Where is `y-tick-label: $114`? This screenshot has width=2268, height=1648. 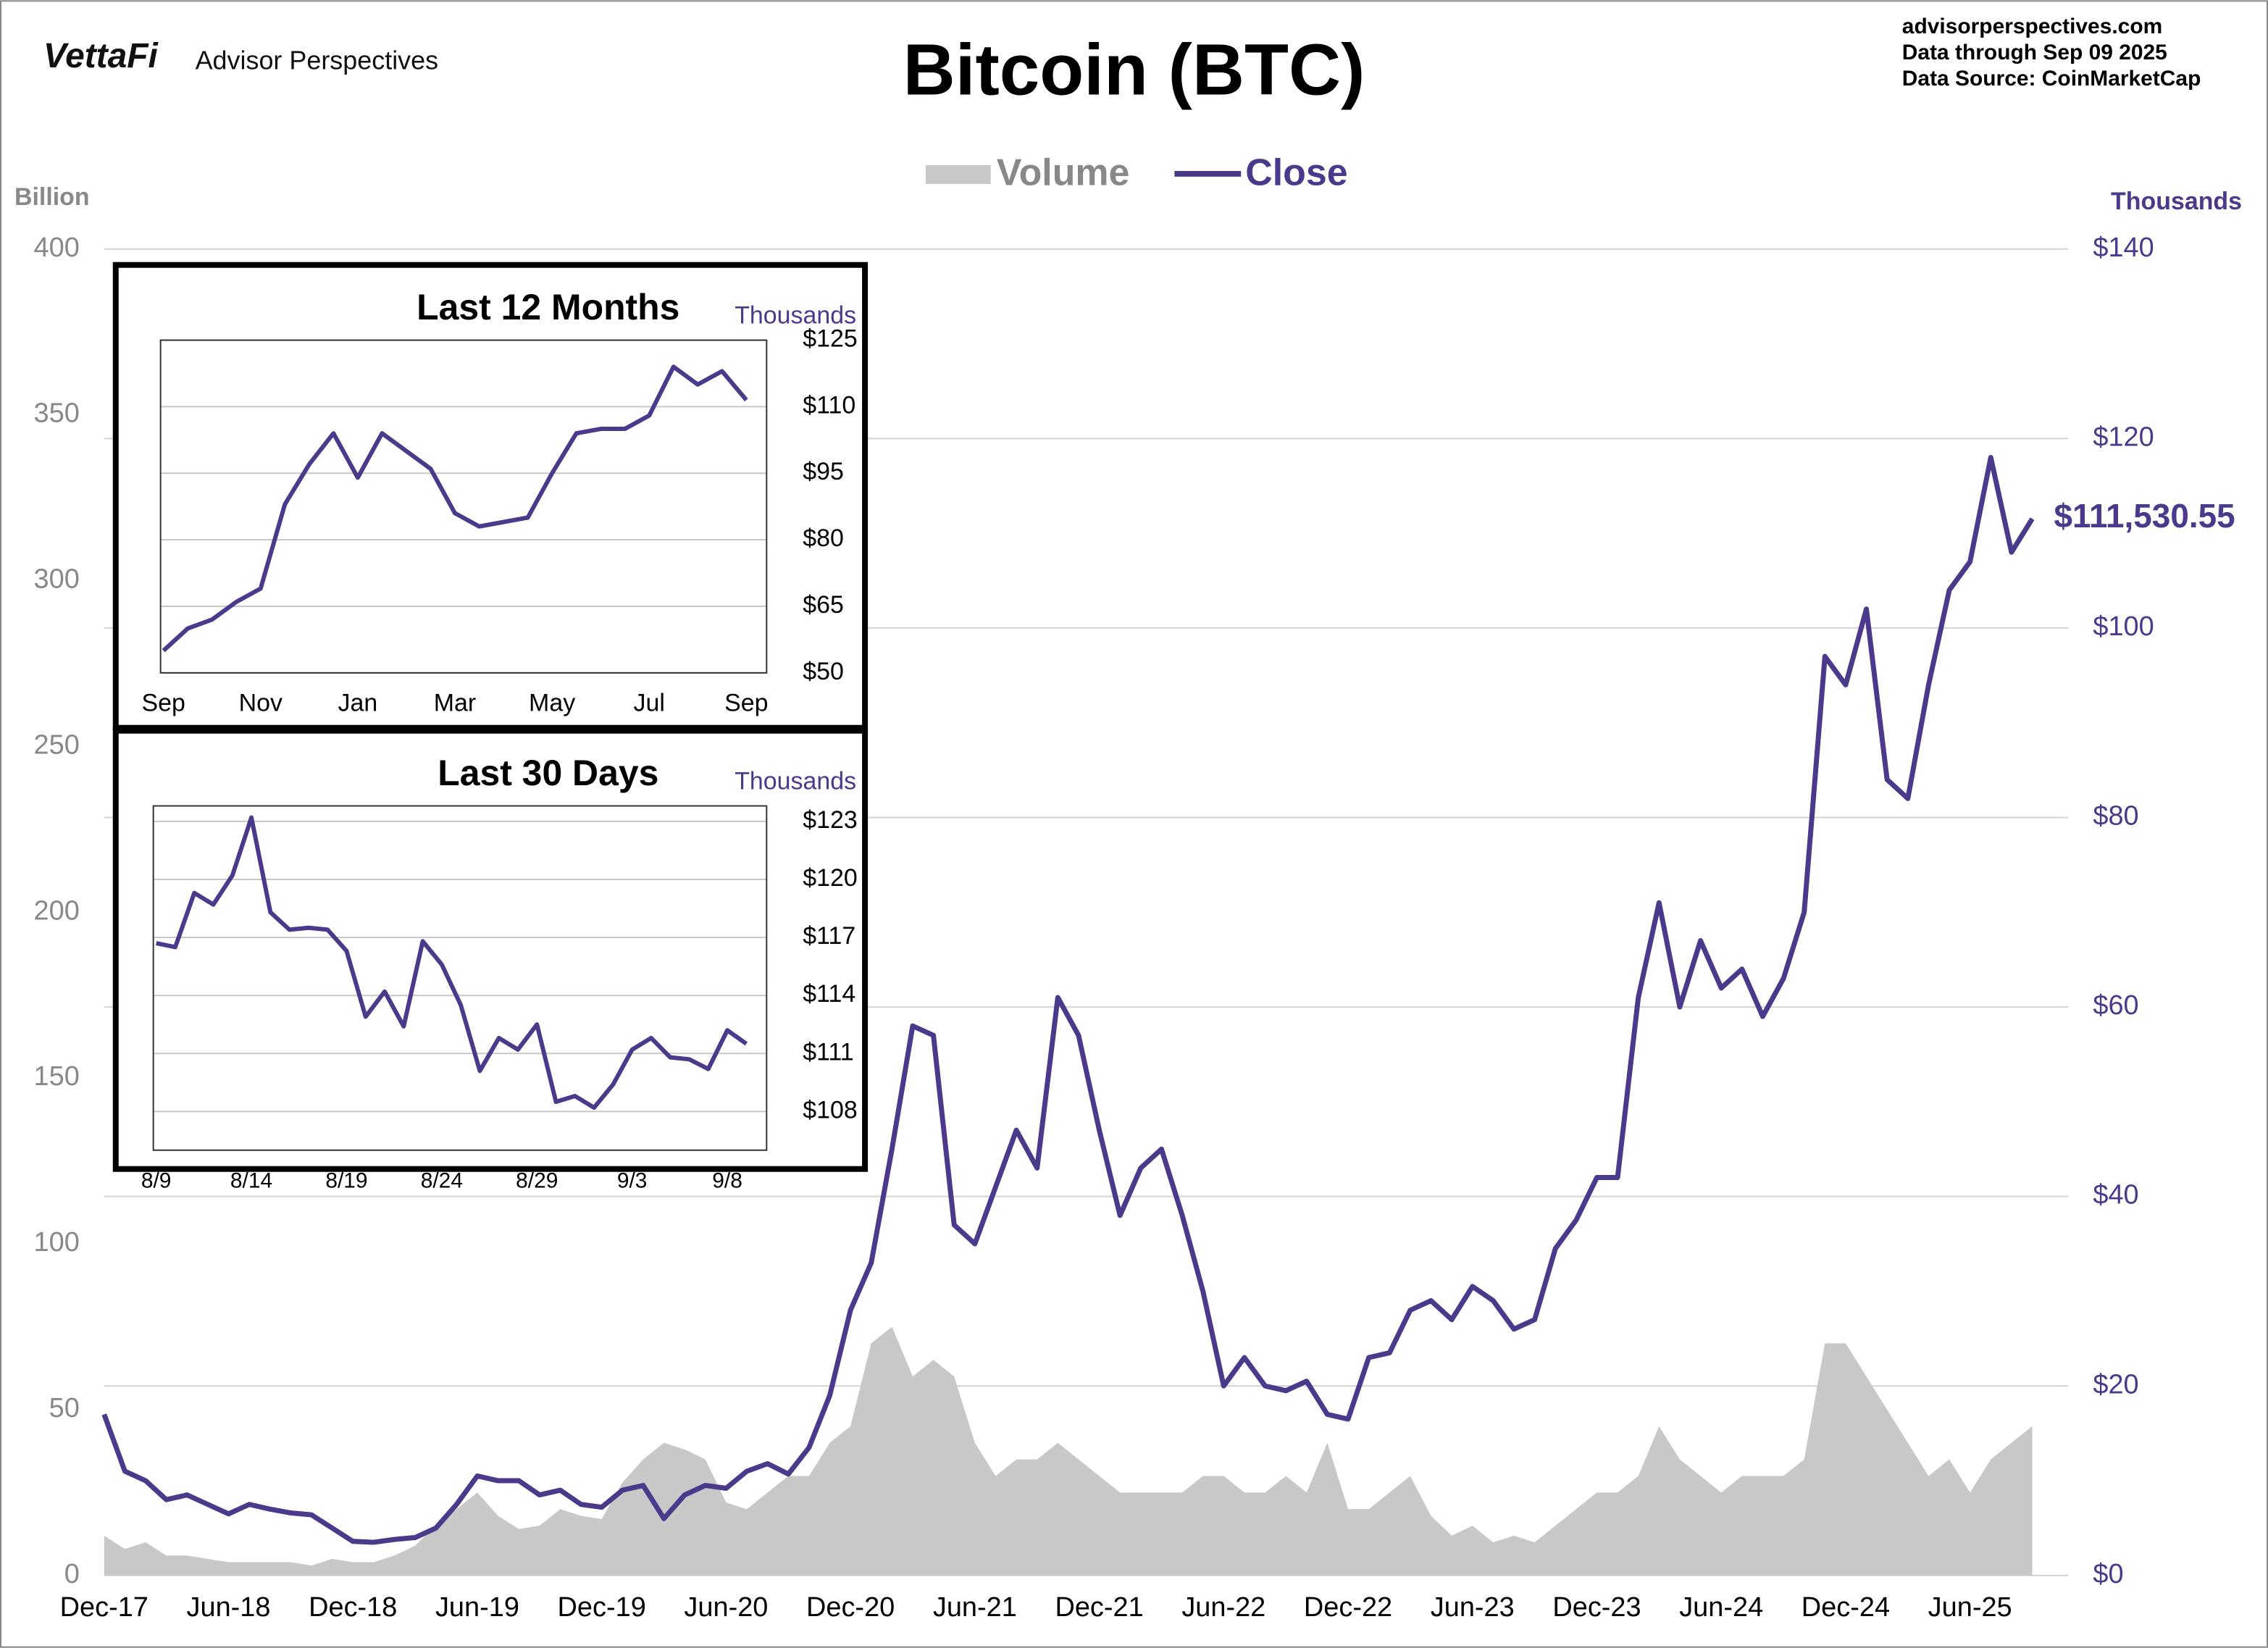
y-tick-label: $114 is located at coordinates (829, 994).